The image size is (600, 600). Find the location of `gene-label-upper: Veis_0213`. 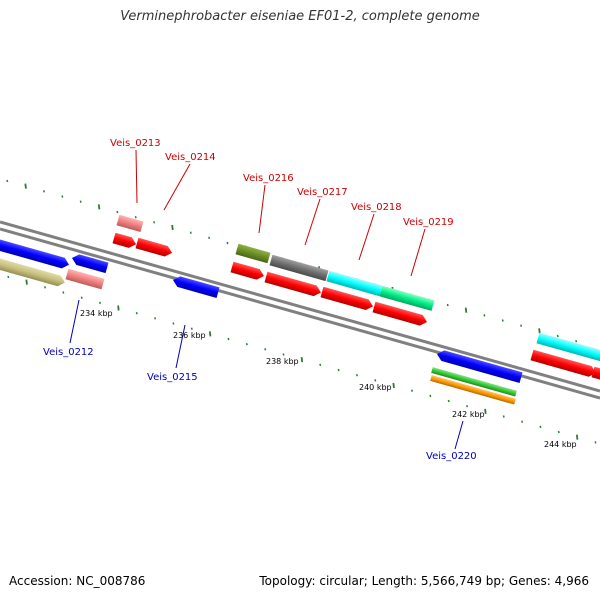

gene-label-upper: Veis_0213 is located at coordinates (135, 143).